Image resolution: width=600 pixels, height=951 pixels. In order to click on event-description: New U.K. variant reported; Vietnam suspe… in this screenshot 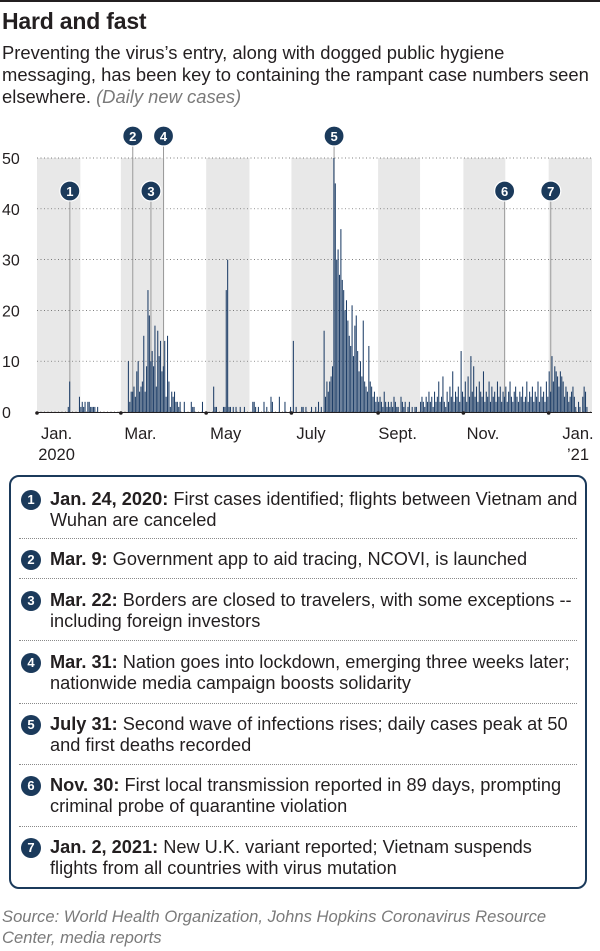, I will do `click(291, 857)`.